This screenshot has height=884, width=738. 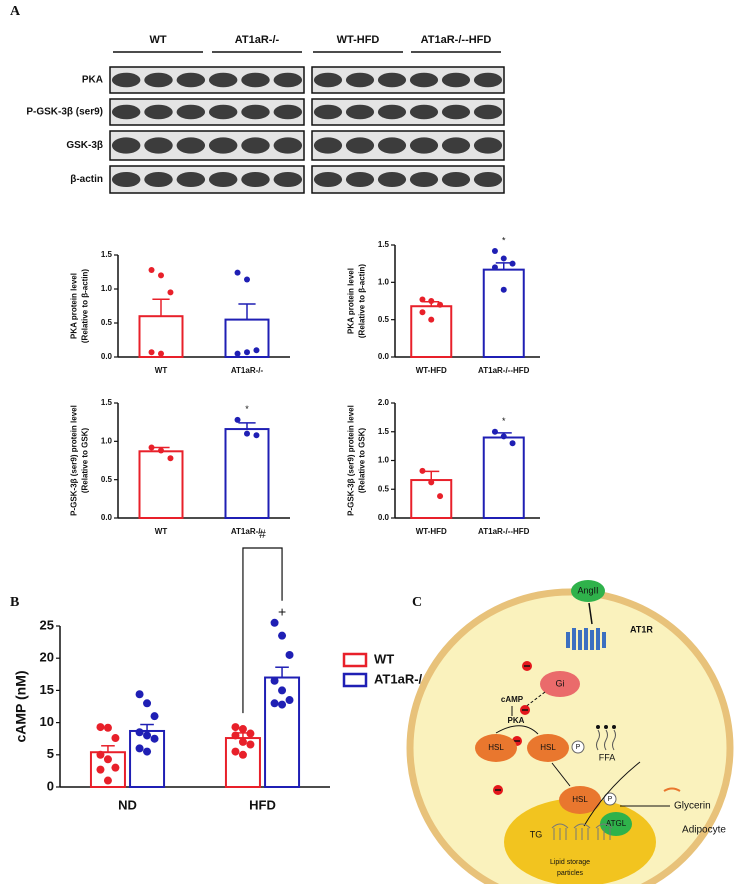 What do you see at coordinates (84, 145) in the screenshot?
I see `blot-row-label: GSK-3β` at bounding box center [84, 145].